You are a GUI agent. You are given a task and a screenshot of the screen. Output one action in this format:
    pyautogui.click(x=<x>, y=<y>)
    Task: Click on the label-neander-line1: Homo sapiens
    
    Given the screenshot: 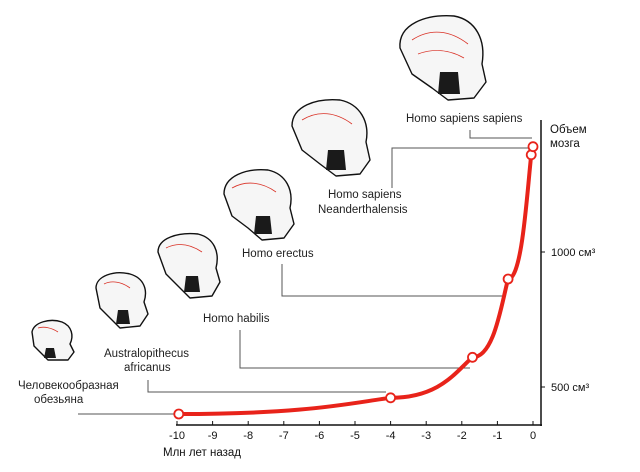 What is the action you would take?
    pyautogui.click(x=365, y=195)
    